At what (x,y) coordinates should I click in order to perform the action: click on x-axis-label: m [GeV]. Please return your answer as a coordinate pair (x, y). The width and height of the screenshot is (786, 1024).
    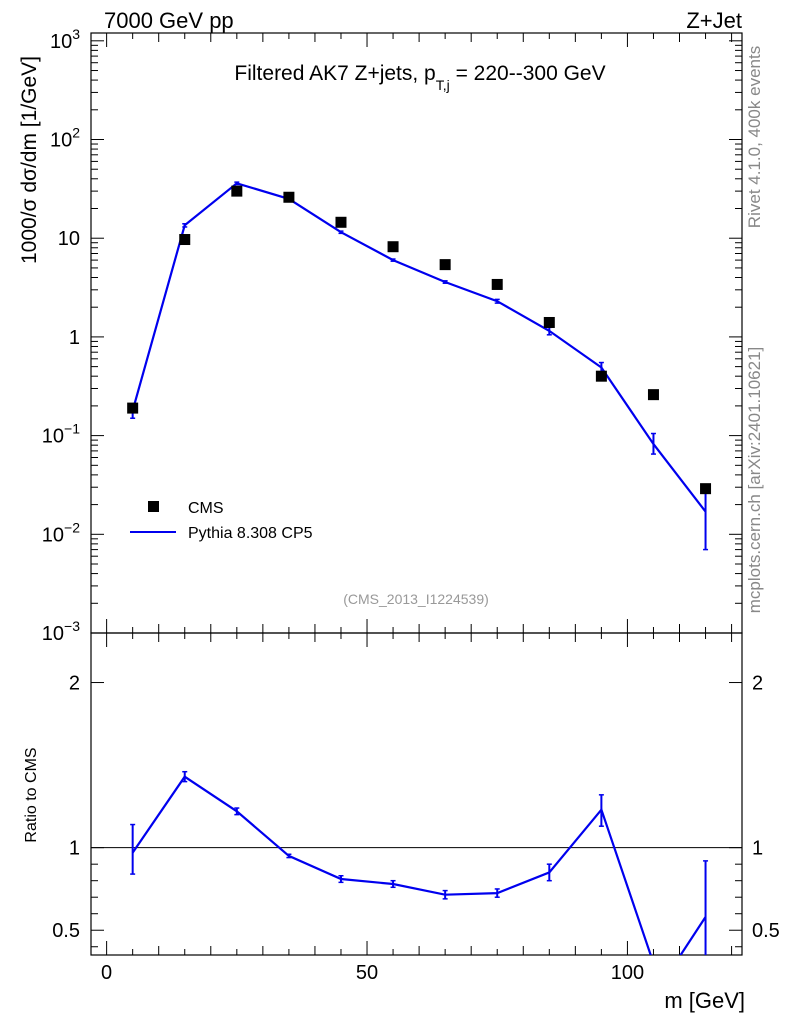
    Looking at the image, I should click on (704, 1000).